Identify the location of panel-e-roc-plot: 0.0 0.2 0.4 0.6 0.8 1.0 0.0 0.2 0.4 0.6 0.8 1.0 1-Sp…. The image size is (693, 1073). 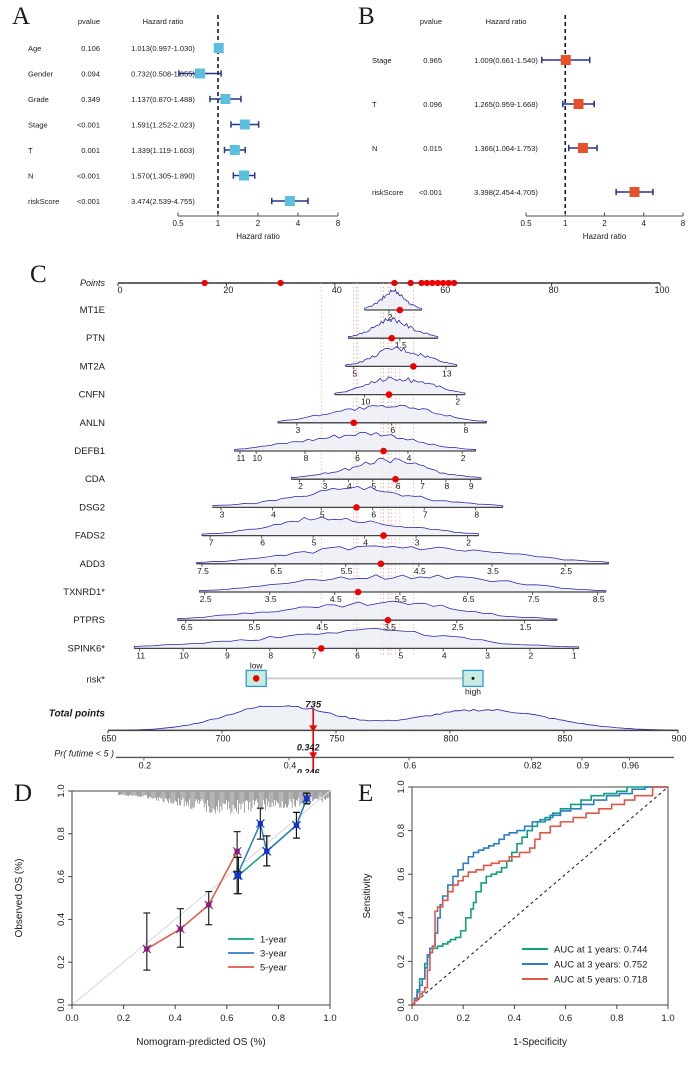
(518, 914).